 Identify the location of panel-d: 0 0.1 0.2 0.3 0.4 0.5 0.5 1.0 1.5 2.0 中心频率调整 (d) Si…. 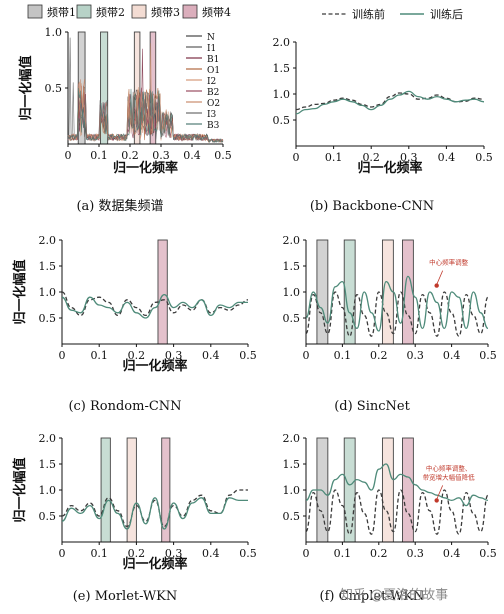
(390, 324).